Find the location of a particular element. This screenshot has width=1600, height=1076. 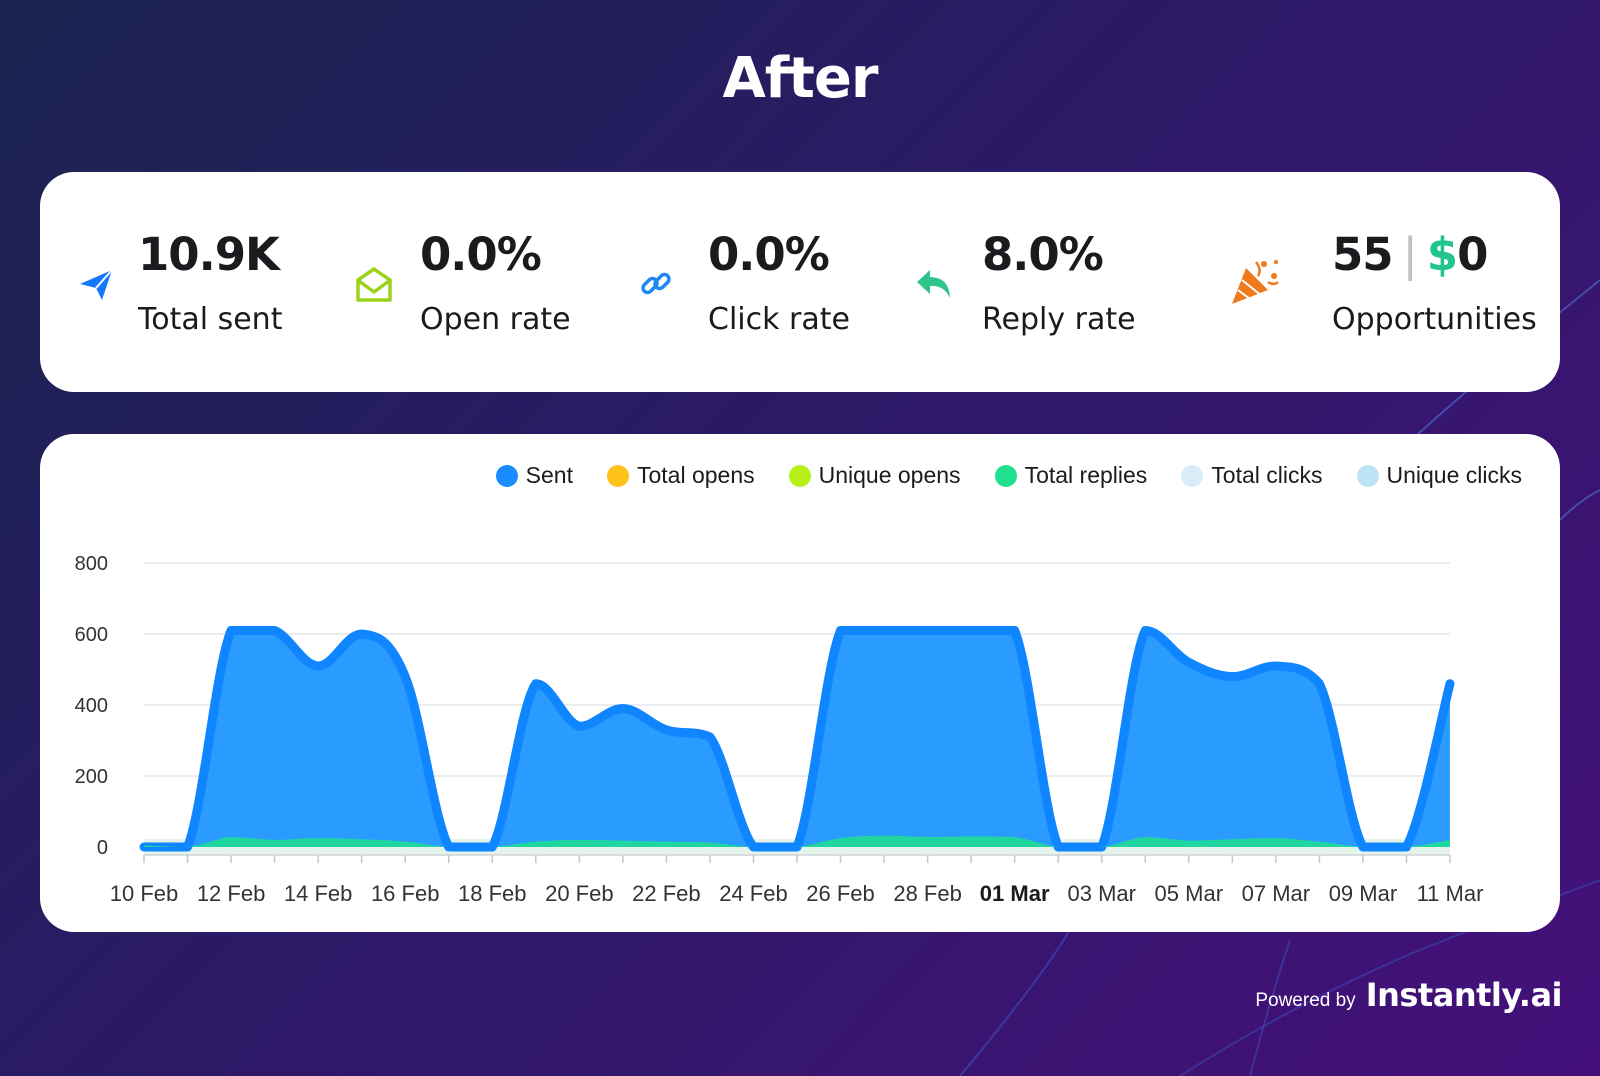

y-tick-label: 0 is located at coordinates (102, 848).